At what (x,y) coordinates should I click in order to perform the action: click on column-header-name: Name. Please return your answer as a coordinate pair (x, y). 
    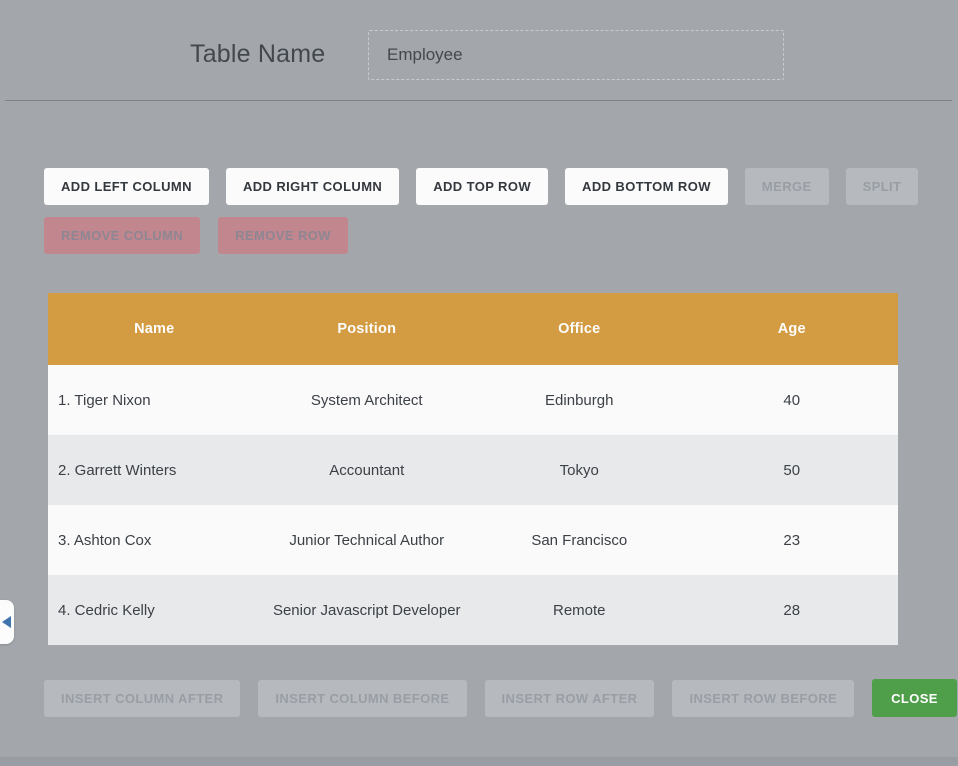
    Looking at the image, I should click on (154, 329).